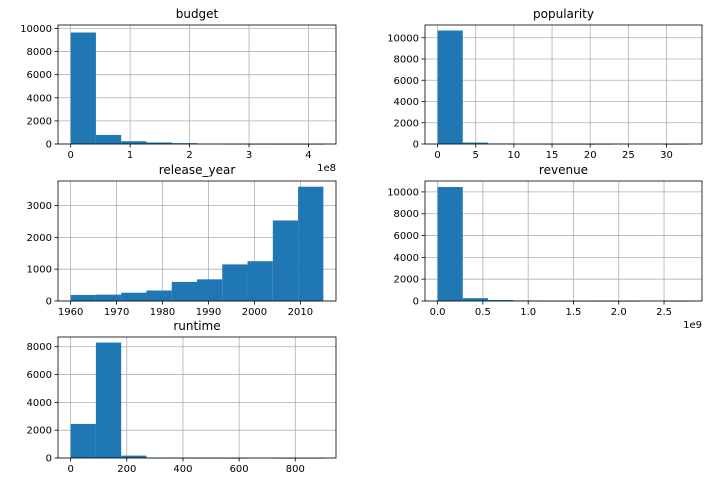 The width and height of the screenshot is (725, 482). What do you see at coordinates (528, 312) in the screenshot?
I see `x-tick-label: 1.0` at bounding box center [528, 312].